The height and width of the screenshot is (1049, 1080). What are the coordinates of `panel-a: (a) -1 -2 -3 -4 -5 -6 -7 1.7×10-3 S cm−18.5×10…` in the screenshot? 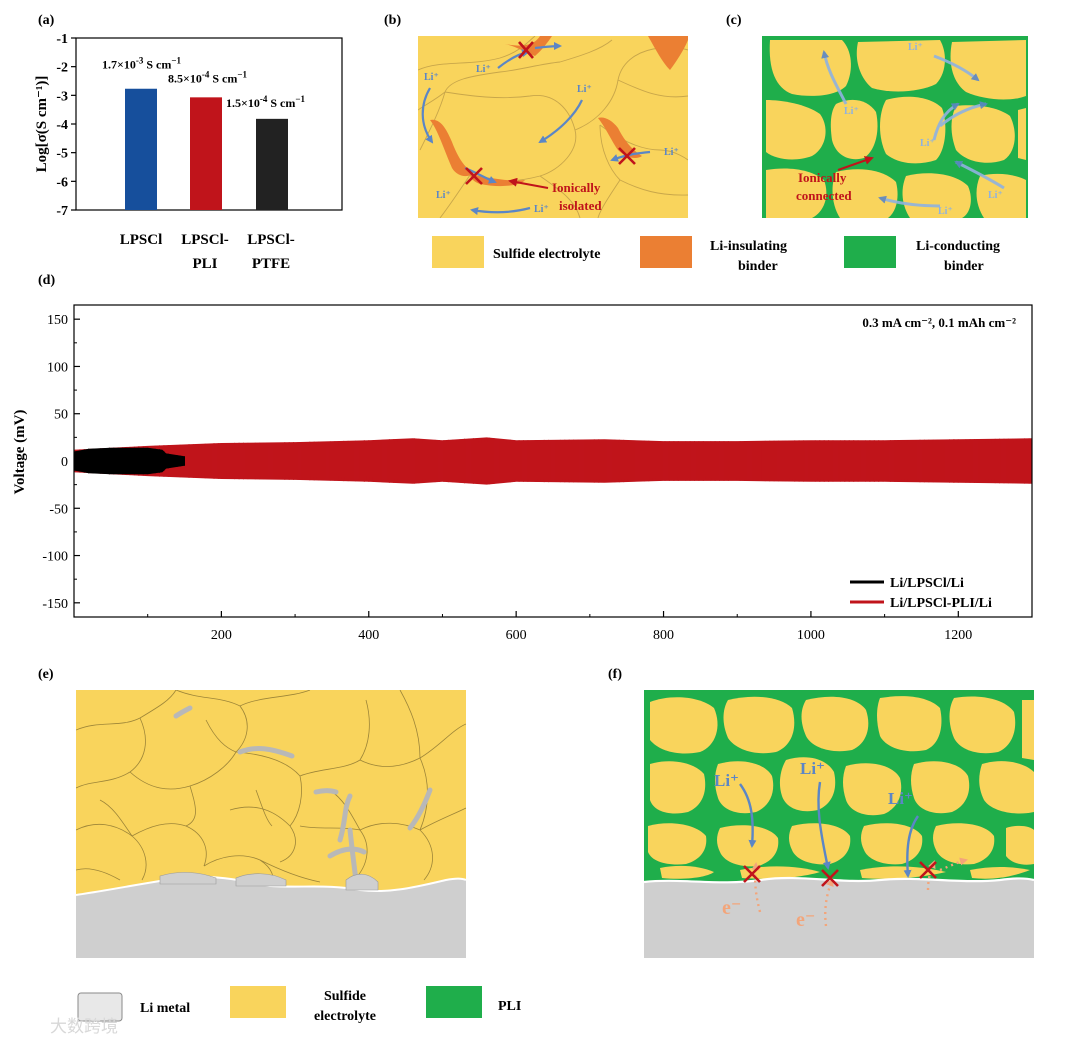 It's located at (188, 142).